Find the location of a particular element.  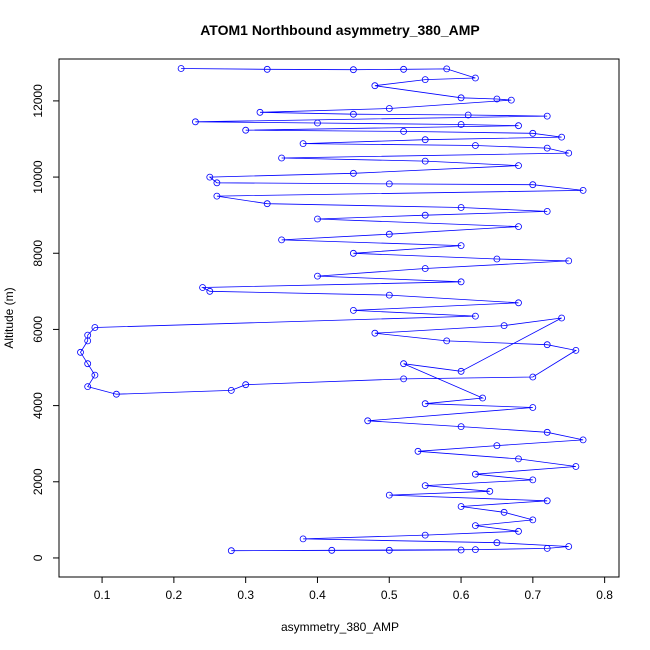

y-axis-label: Altitude (m) is located at coordinates (9, 317).